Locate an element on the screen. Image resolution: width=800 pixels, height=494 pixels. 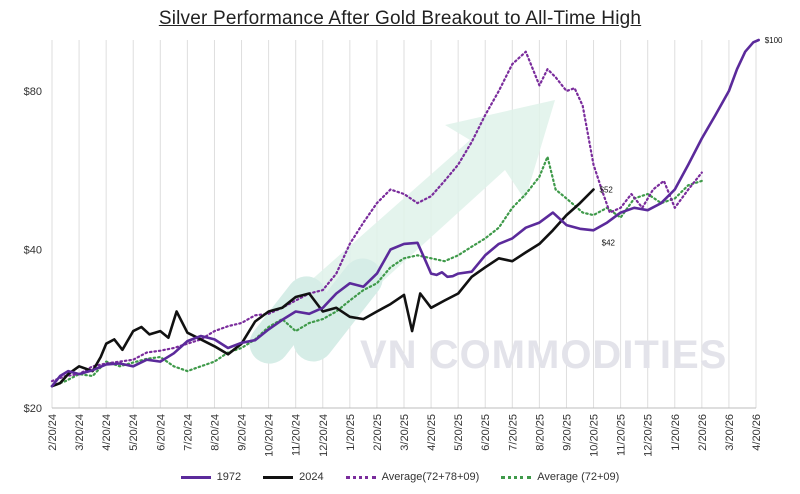
x-tick-label: 2/20/26 is located at coordinates (703, 432).